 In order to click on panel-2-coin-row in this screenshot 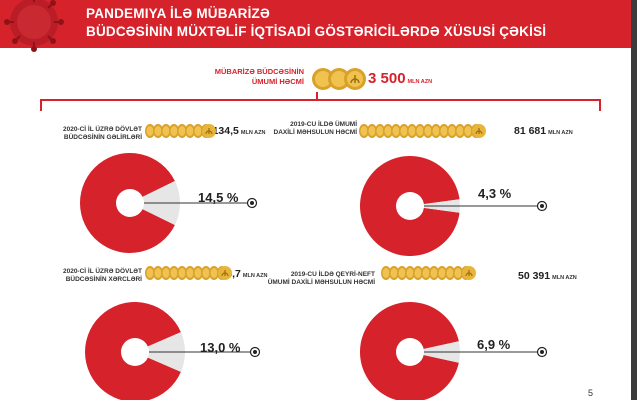, I will do `click(422, 131)`.